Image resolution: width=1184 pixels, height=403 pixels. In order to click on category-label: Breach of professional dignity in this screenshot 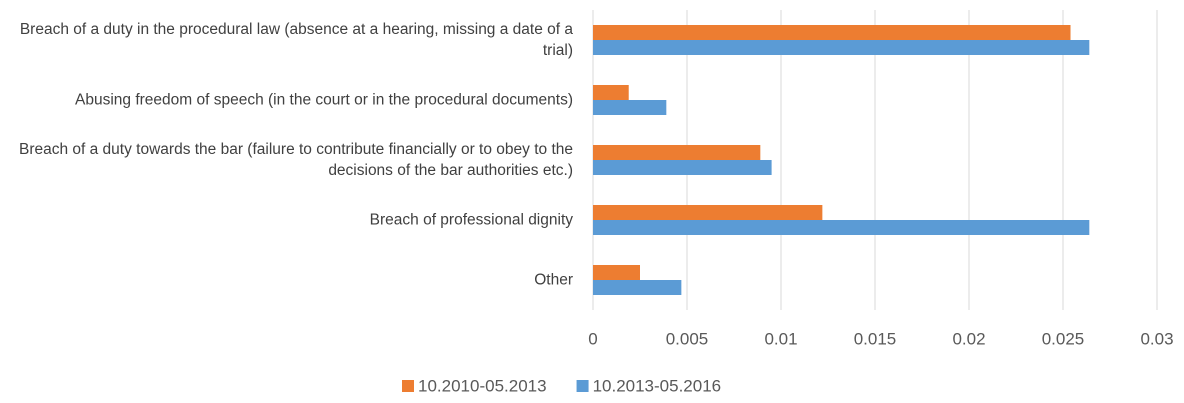, I will do `click(471, 220)`.